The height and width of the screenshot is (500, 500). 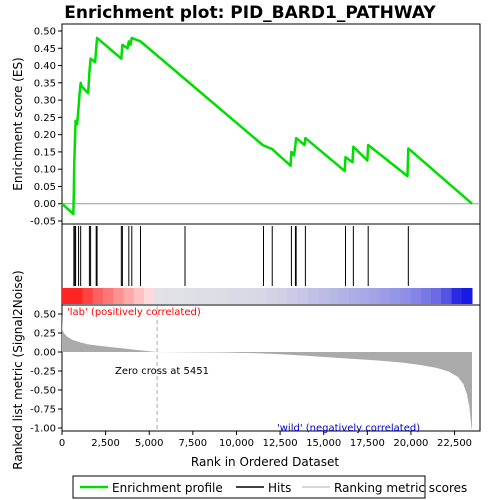 What do you see at coordinates (45, 66) in the screenshot?
I see `es-tick-label: 0.40` at bounding box center [45, 66].